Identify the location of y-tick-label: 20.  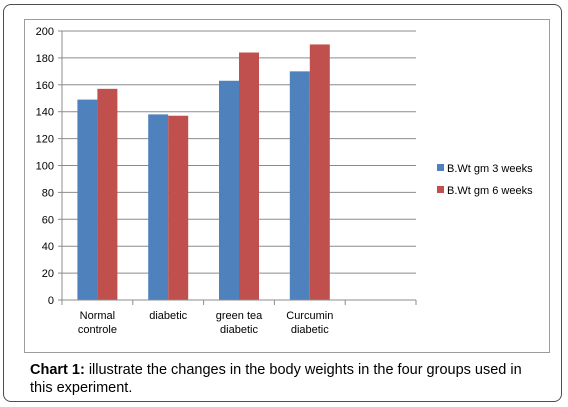
(48, 274).